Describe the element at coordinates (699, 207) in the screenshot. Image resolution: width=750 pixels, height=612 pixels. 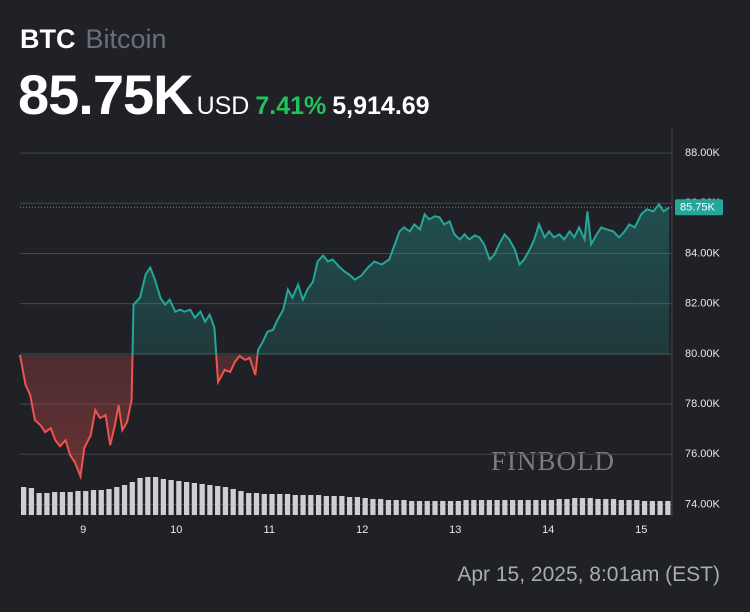
I see `last-price-box` at that location.